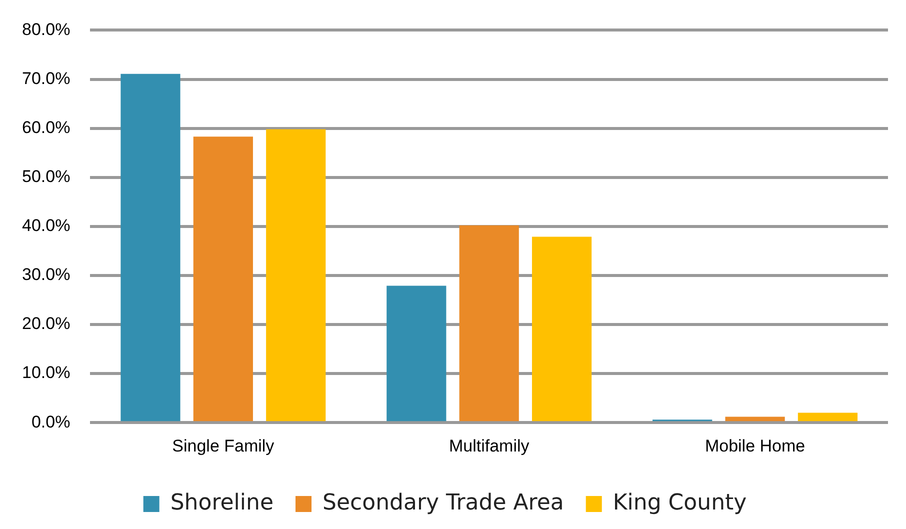 The width and height of the screenshot is (906, 529). I want to click on y-tick-label: 20.0%, so click(46, 324).